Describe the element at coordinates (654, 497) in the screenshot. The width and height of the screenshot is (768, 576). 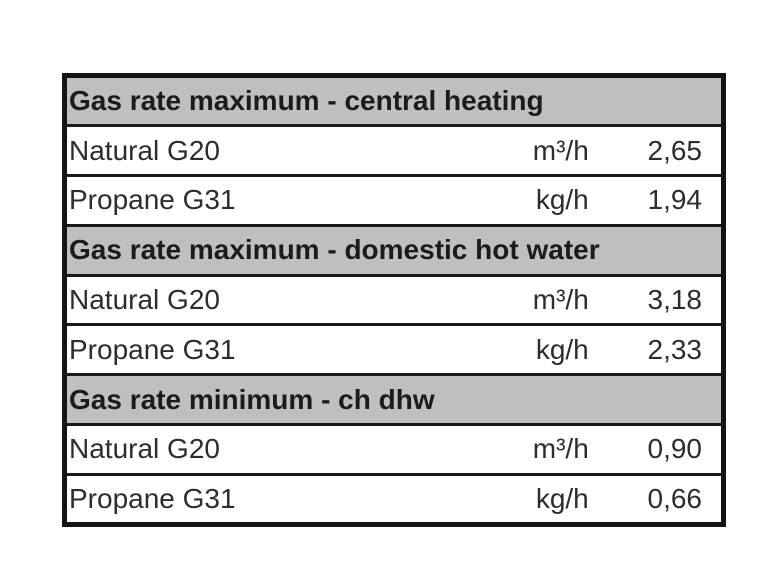
I see `rate-value: 0,66` at that location.